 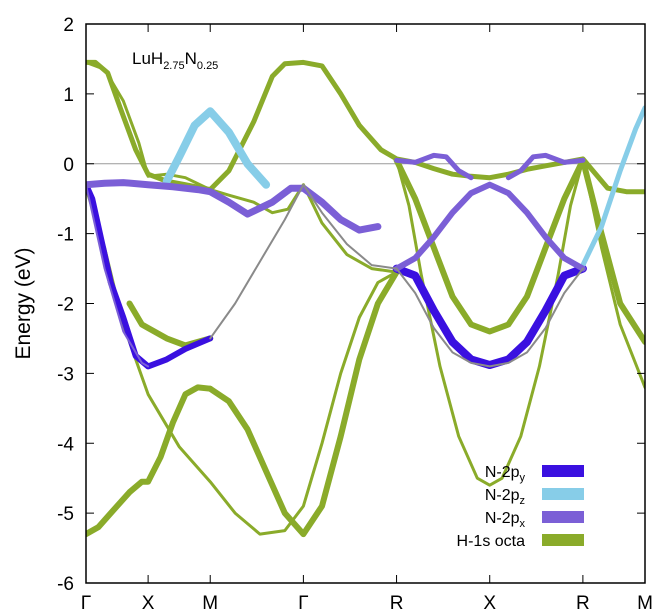 I want to click on y-tick-label: -4, so click(x=65, y=444).